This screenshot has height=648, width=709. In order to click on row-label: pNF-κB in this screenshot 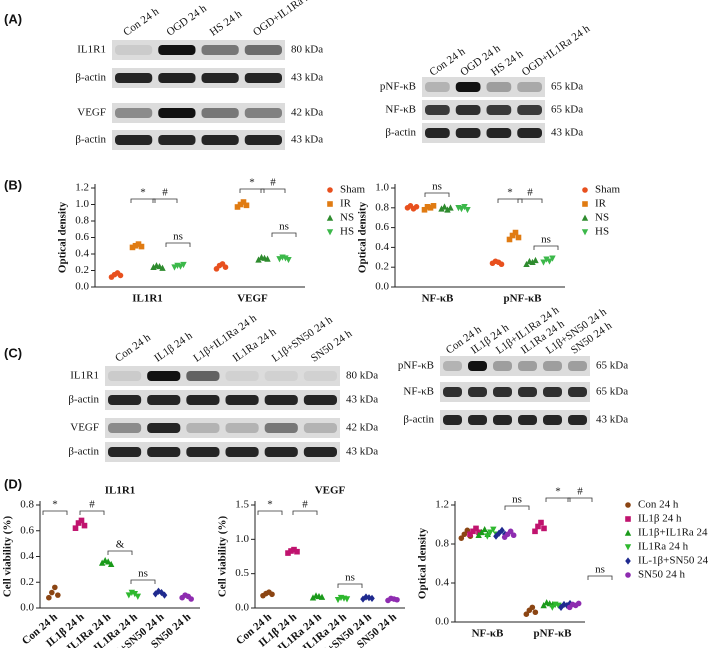, I will do `click(416, 366)`.